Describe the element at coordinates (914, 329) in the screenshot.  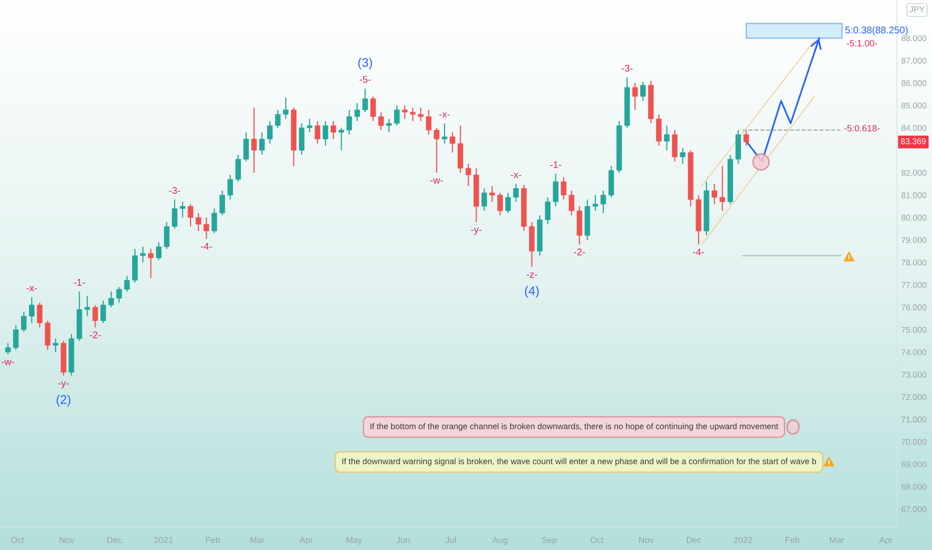
I see `y-tick-label: 75.000` at that location.